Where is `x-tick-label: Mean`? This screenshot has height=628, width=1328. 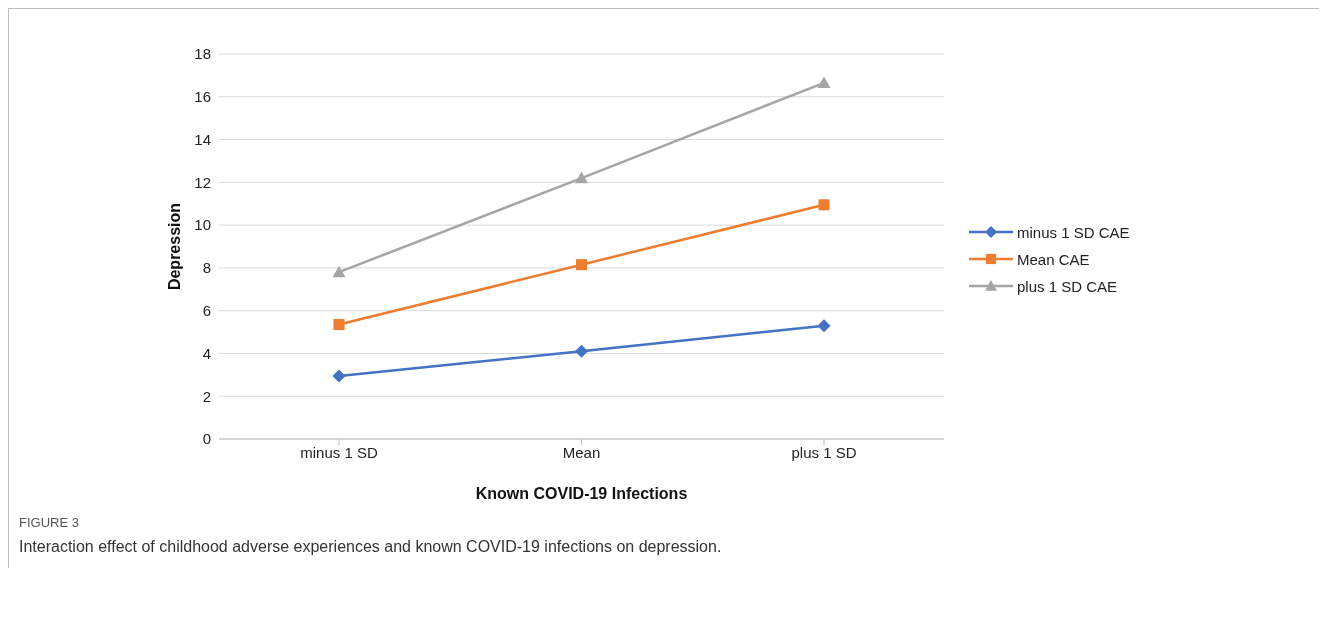 x-tick-label: Mean is located at coordinates (581, 452).